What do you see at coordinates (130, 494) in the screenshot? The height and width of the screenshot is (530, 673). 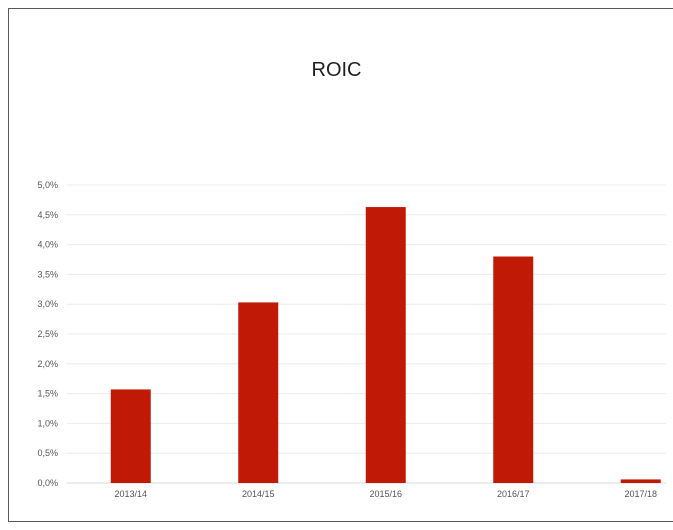 I see `x-tick-label: 2013/14` at bounding box center [130, 494].